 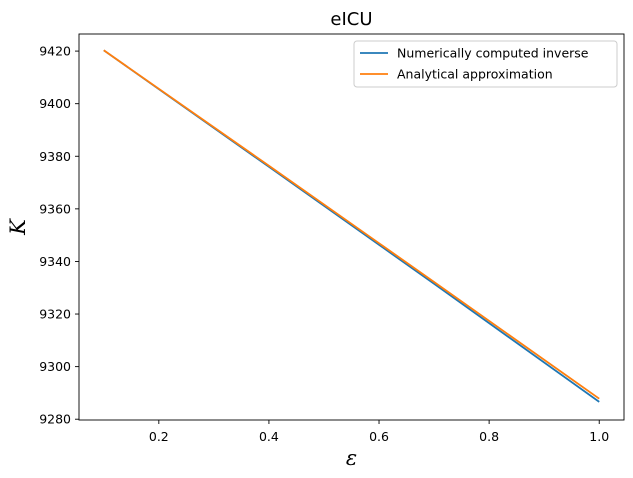 What do you see at coordinates (55, 103) in the screenshot?
I see `y-tick-label: 9400` at bounding box center [55, 103].